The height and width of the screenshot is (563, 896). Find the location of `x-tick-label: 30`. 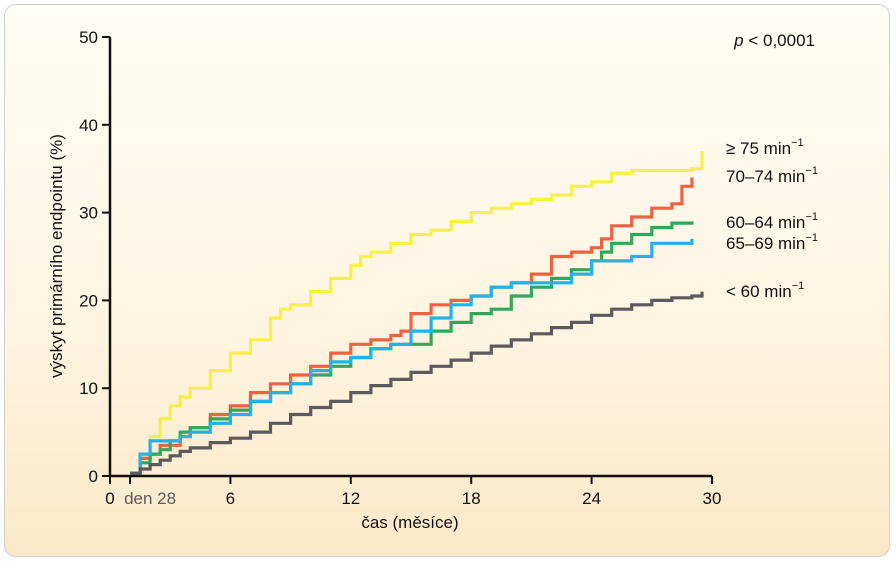

x-tick-label: 30 is located at coordinates (712, 498).